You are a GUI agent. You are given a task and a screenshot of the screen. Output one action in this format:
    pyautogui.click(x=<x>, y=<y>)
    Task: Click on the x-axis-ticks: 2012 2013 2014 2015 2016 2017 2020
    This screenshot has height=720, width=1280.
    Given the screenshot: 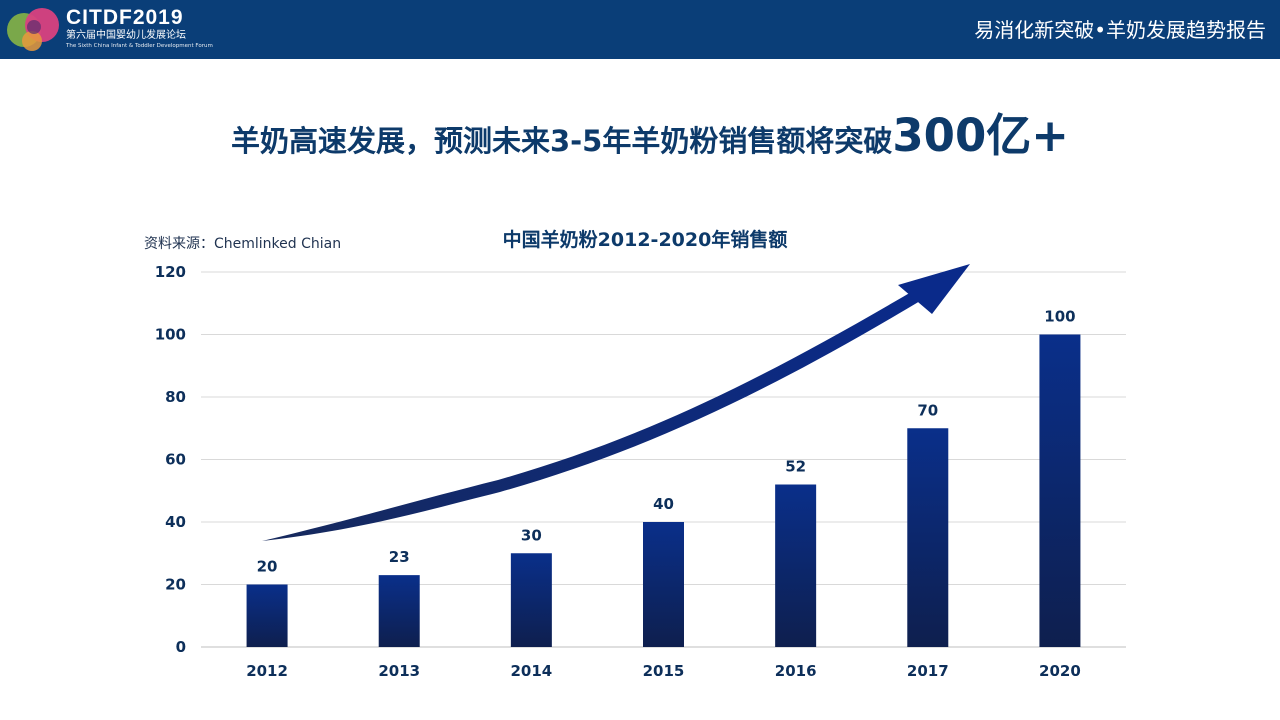 What is the action you would take?
    pyautogui.click(x=663, y=671)
    